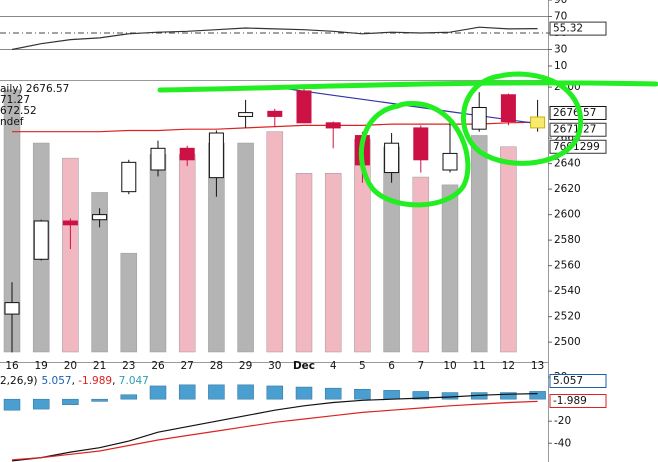 Image resolution: width=658 pixels, height=462 pixels. What do you see at coordinates (333, 366) in the screenshot?
I see `x-tick-label: 4` at bounding box center [333, 366].